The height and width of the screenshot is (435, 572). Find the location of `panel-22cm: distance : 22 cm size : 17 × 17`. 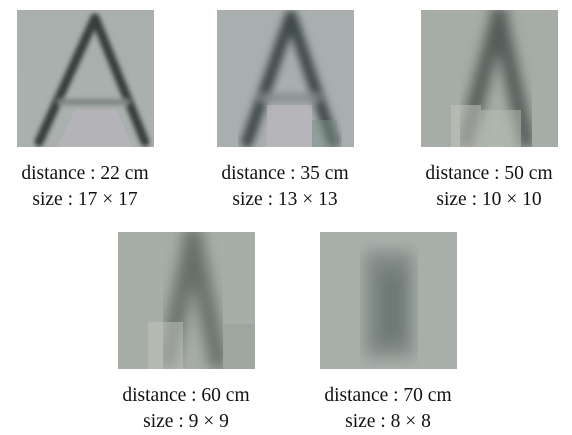

panel-22cm: distance : 22 cm size : 17 × 17 is located at coordinates (85, 111).